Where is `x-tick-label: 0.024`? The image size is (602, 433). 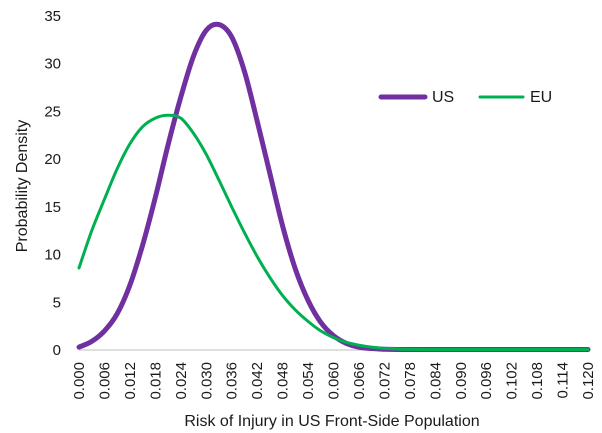 x-tick-label: 0.024 is located at coordinates (181, 381).